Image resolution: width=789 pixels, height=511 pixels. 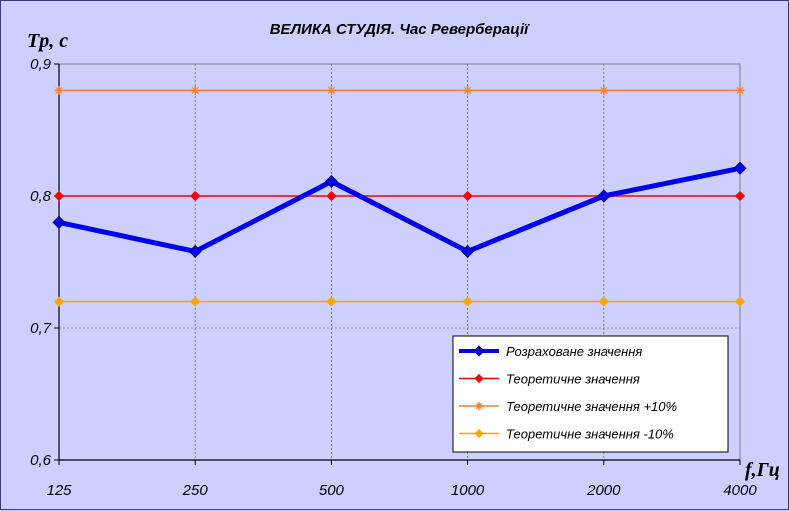 I want to click on legend-swatch-marker-d2, so click(x=479, y=406).